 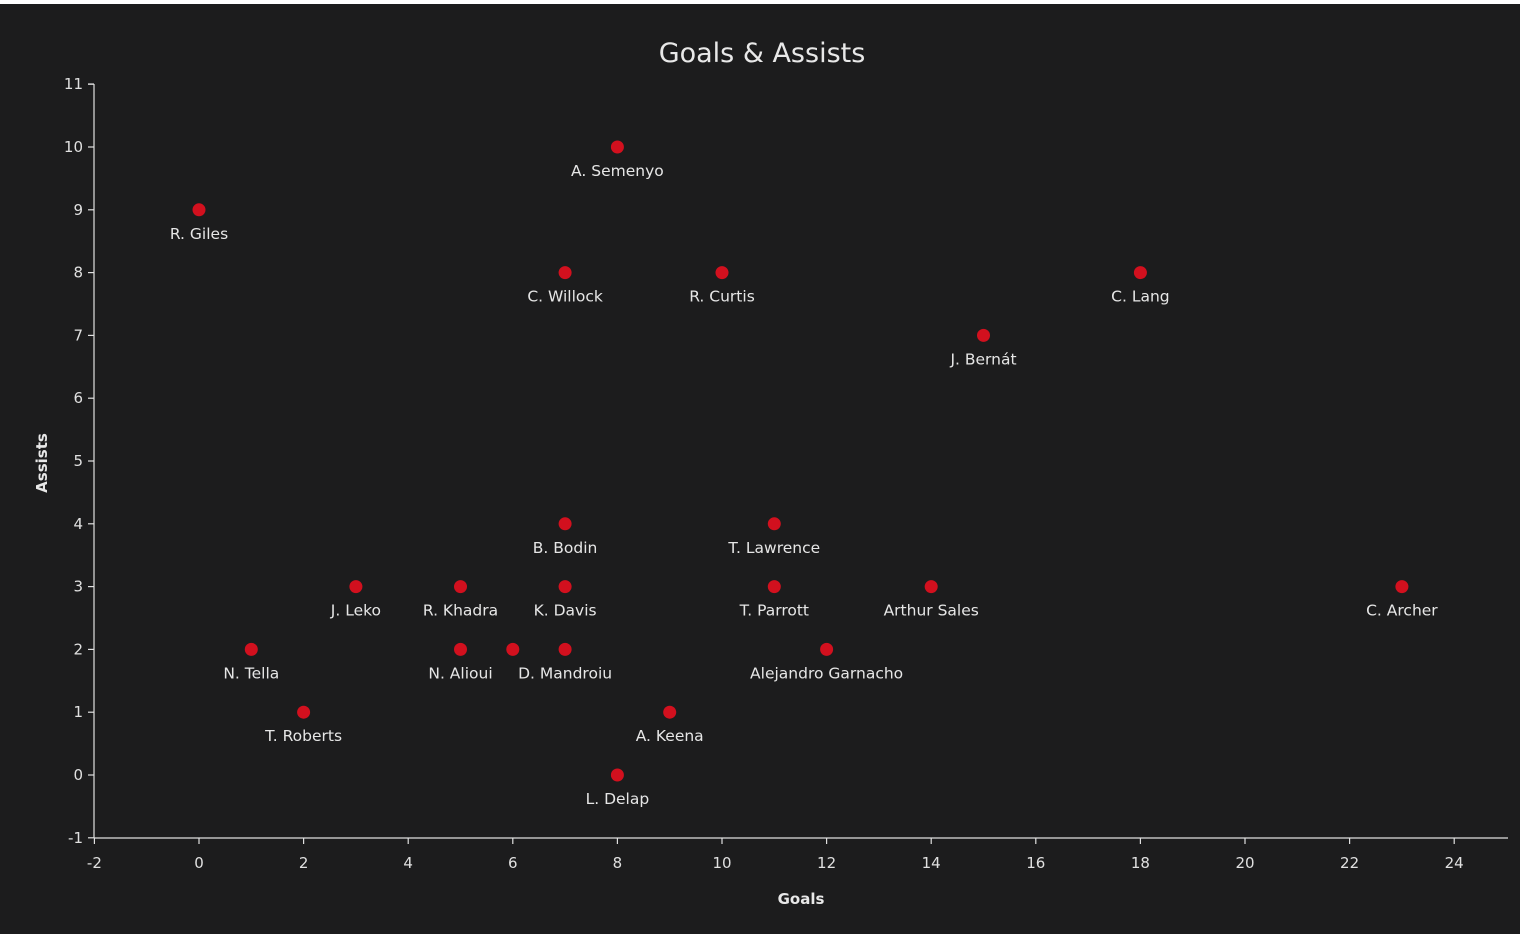 What do you see at coordinates (460, 611) in the screenshot?
I see `point-label: R. Khadra` at bounding box center [460, 611].